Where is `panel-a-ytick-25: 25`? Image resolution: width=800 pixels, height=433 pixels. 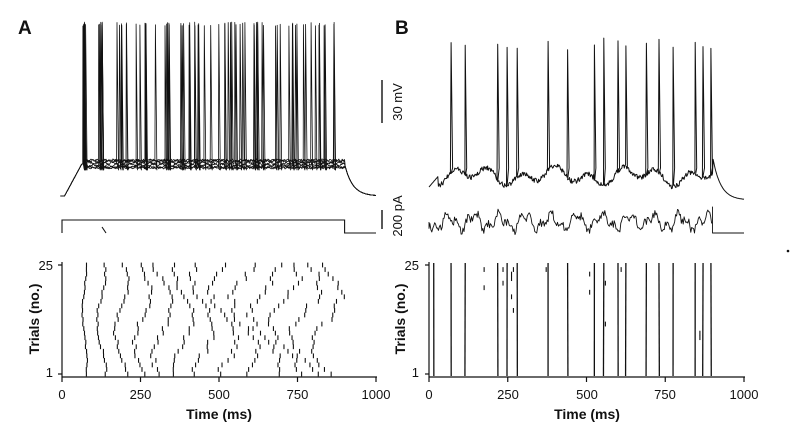
panel-a-ytick-25: 25 is located at coordinates (46, 265).